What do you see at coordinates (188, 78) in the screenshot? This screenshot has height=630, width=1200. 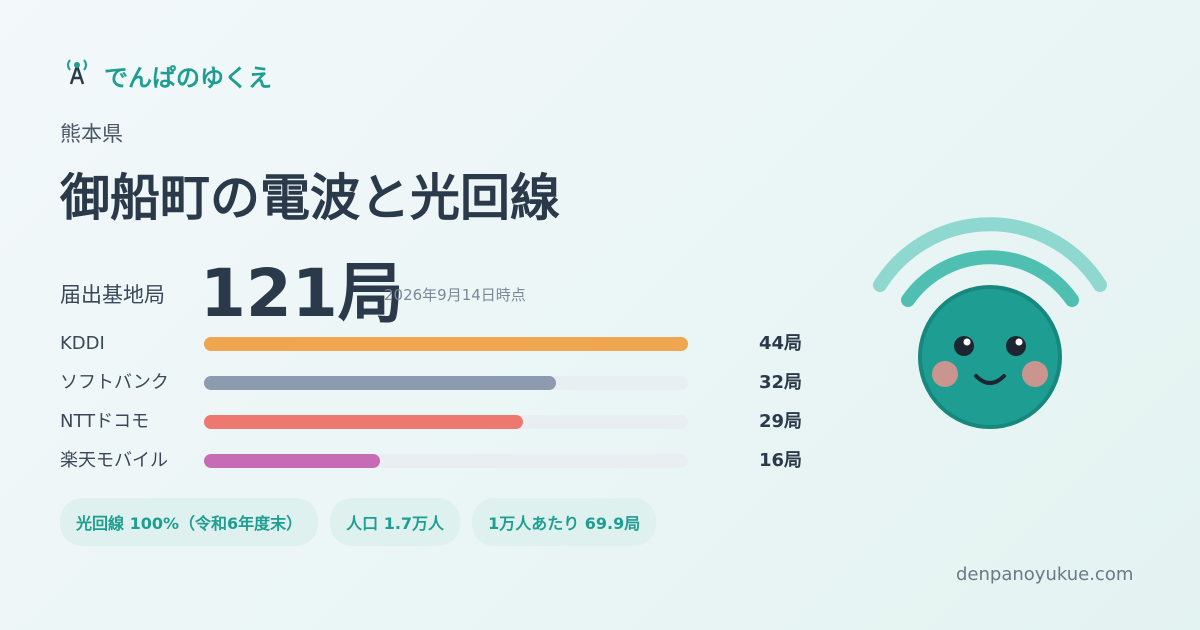 I see `logo: でんぱのゆくえ` at bounding box center [188, 78].